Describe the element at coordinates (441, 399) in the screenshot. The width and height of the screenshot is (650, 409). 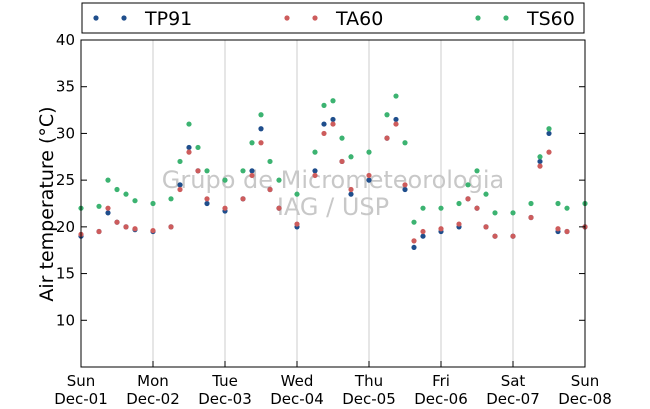
I see `x-tick-date-5: Dec-06` at that location.